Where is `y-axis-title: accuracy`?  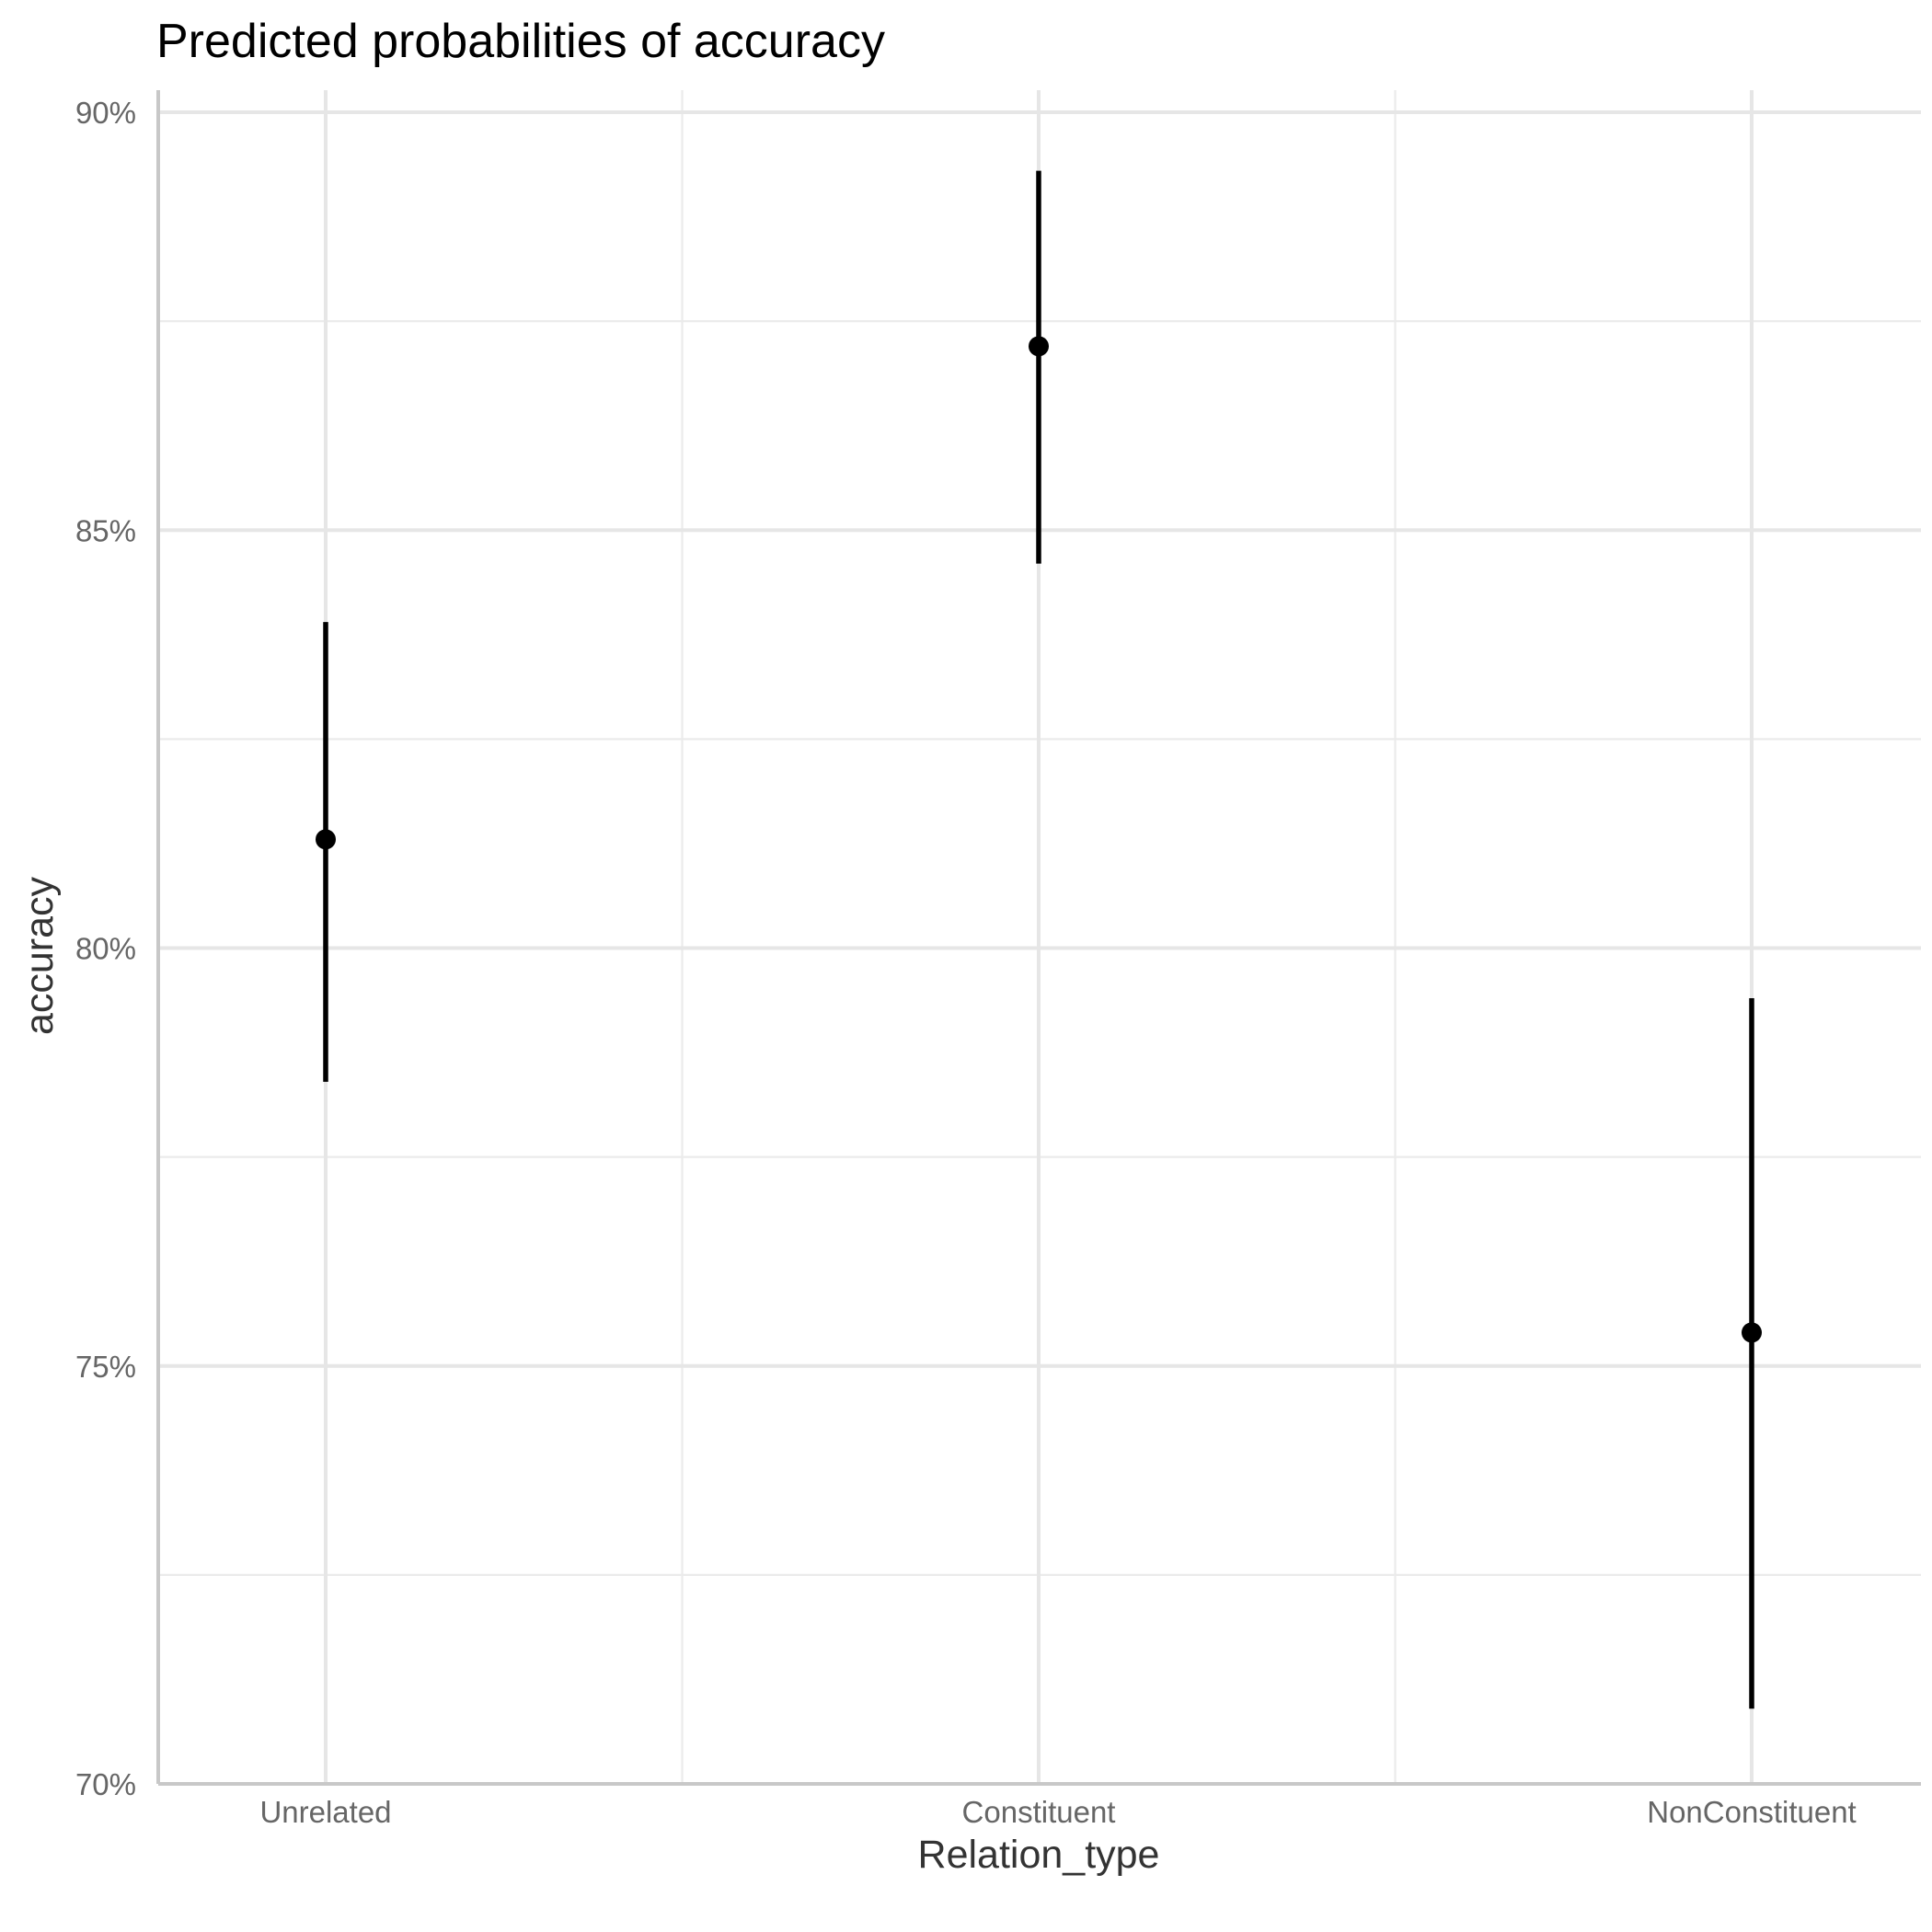 y-axis-title: accuracy is located at coordinates (39, 955).